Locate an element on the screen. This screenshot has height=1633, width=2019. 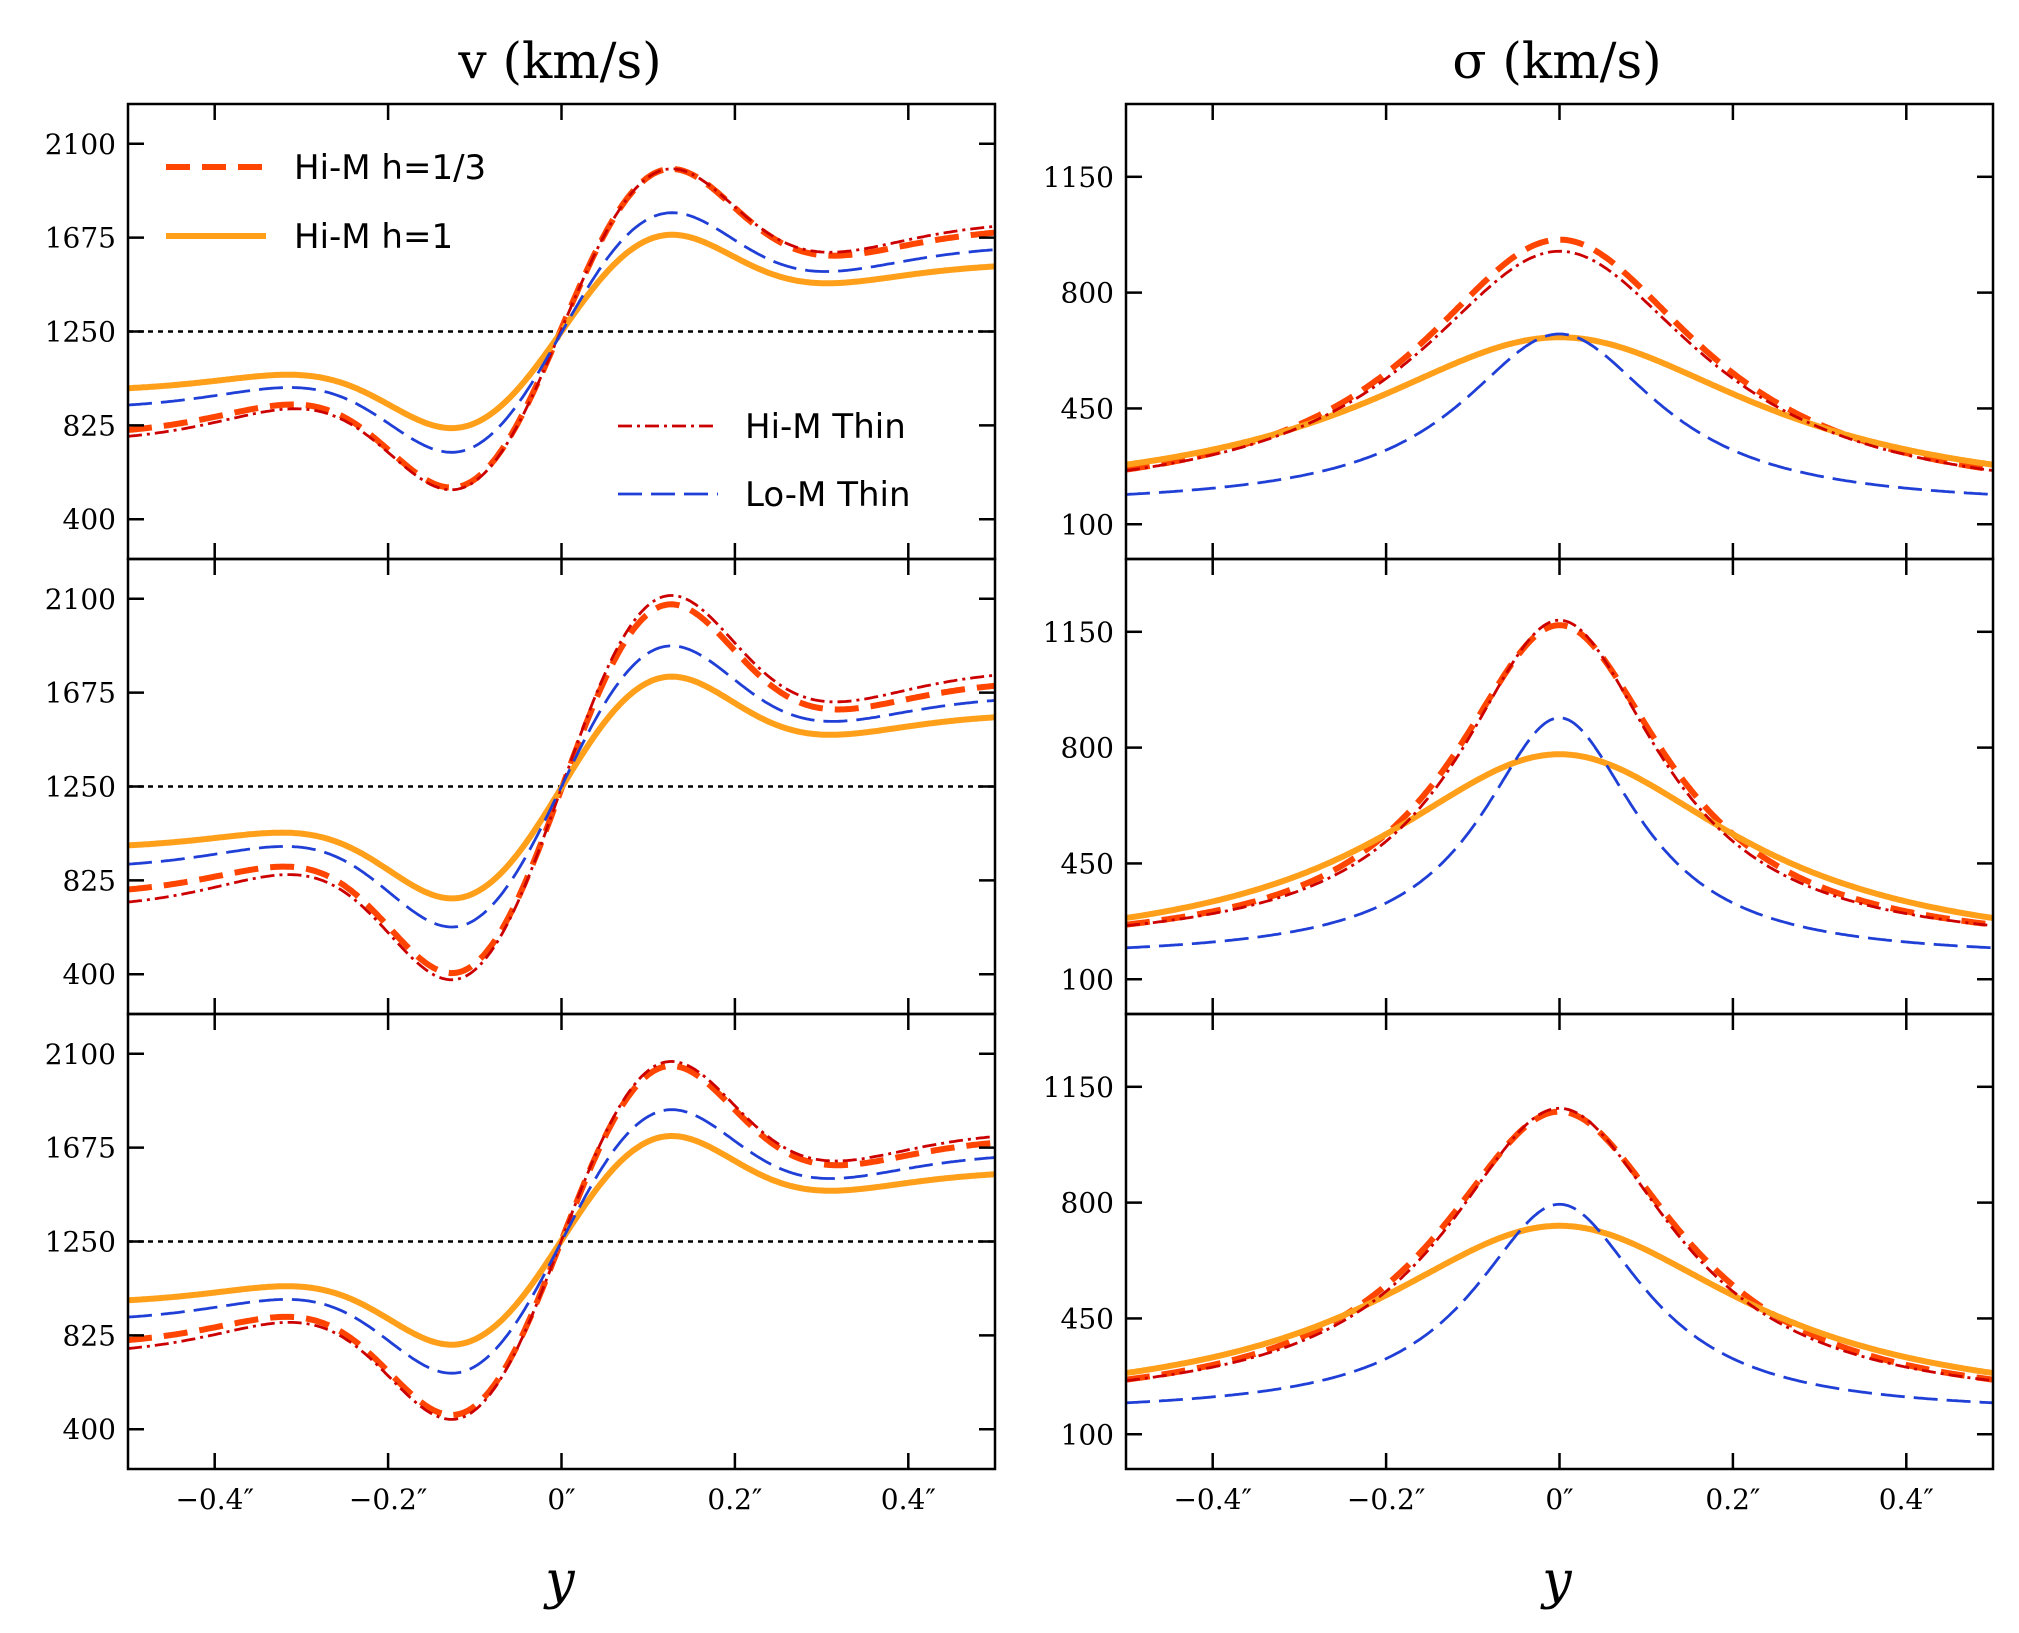
sigma-column-title: σ (km/s) is located at coordinates (1556, 61).